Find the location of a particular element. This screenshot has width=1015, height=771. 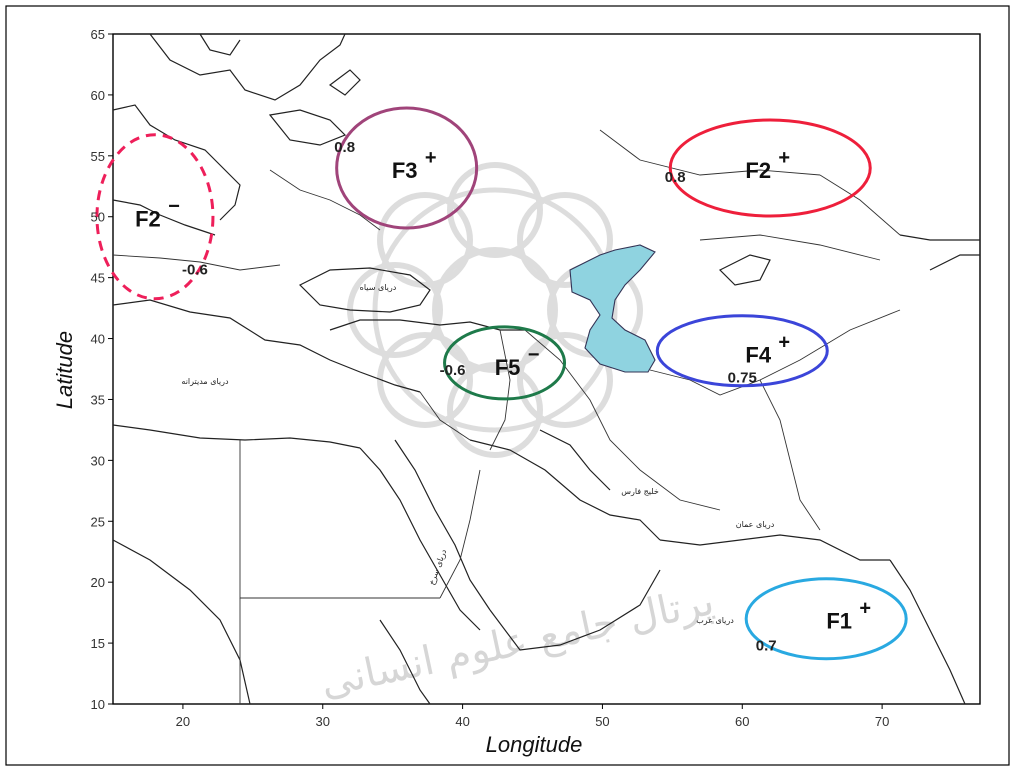

feature-f2-negative: F2 − -0.6 is located at coordinates (155, 217).